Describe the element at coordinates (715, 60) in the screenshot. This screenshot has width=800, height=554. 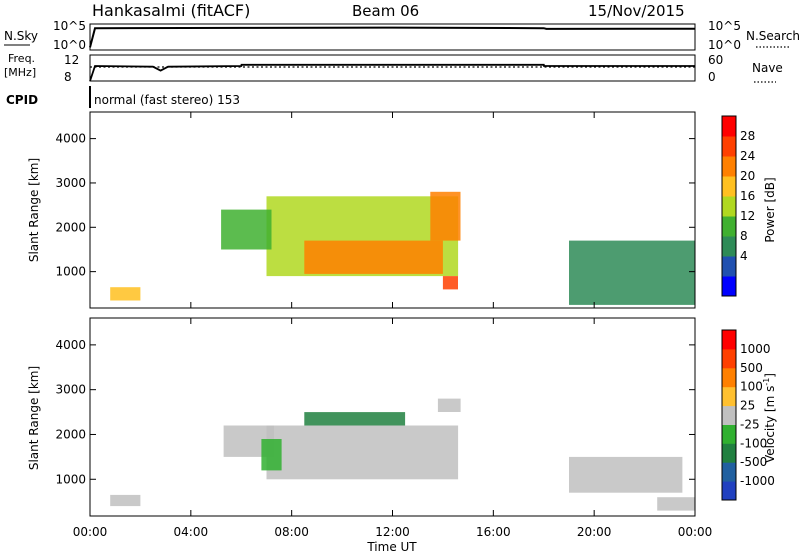
I see `nave-tick-top: 60` at that location.